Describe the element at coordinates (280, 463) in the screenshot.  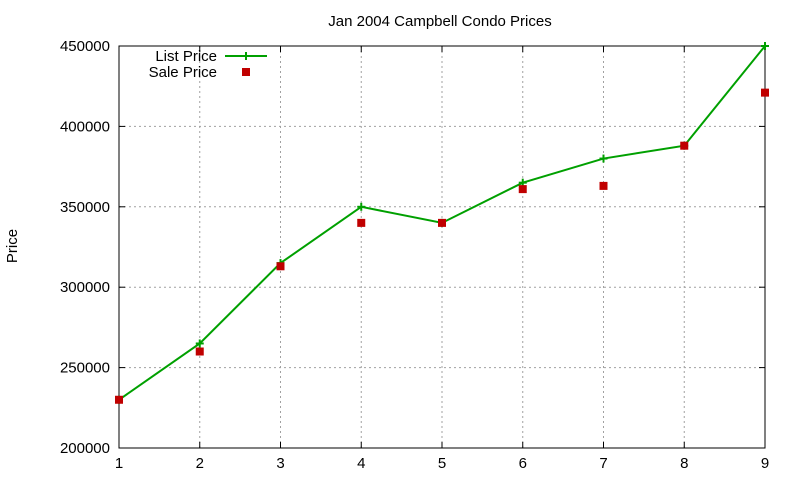
I see `x-tick-label: 3` at that location.